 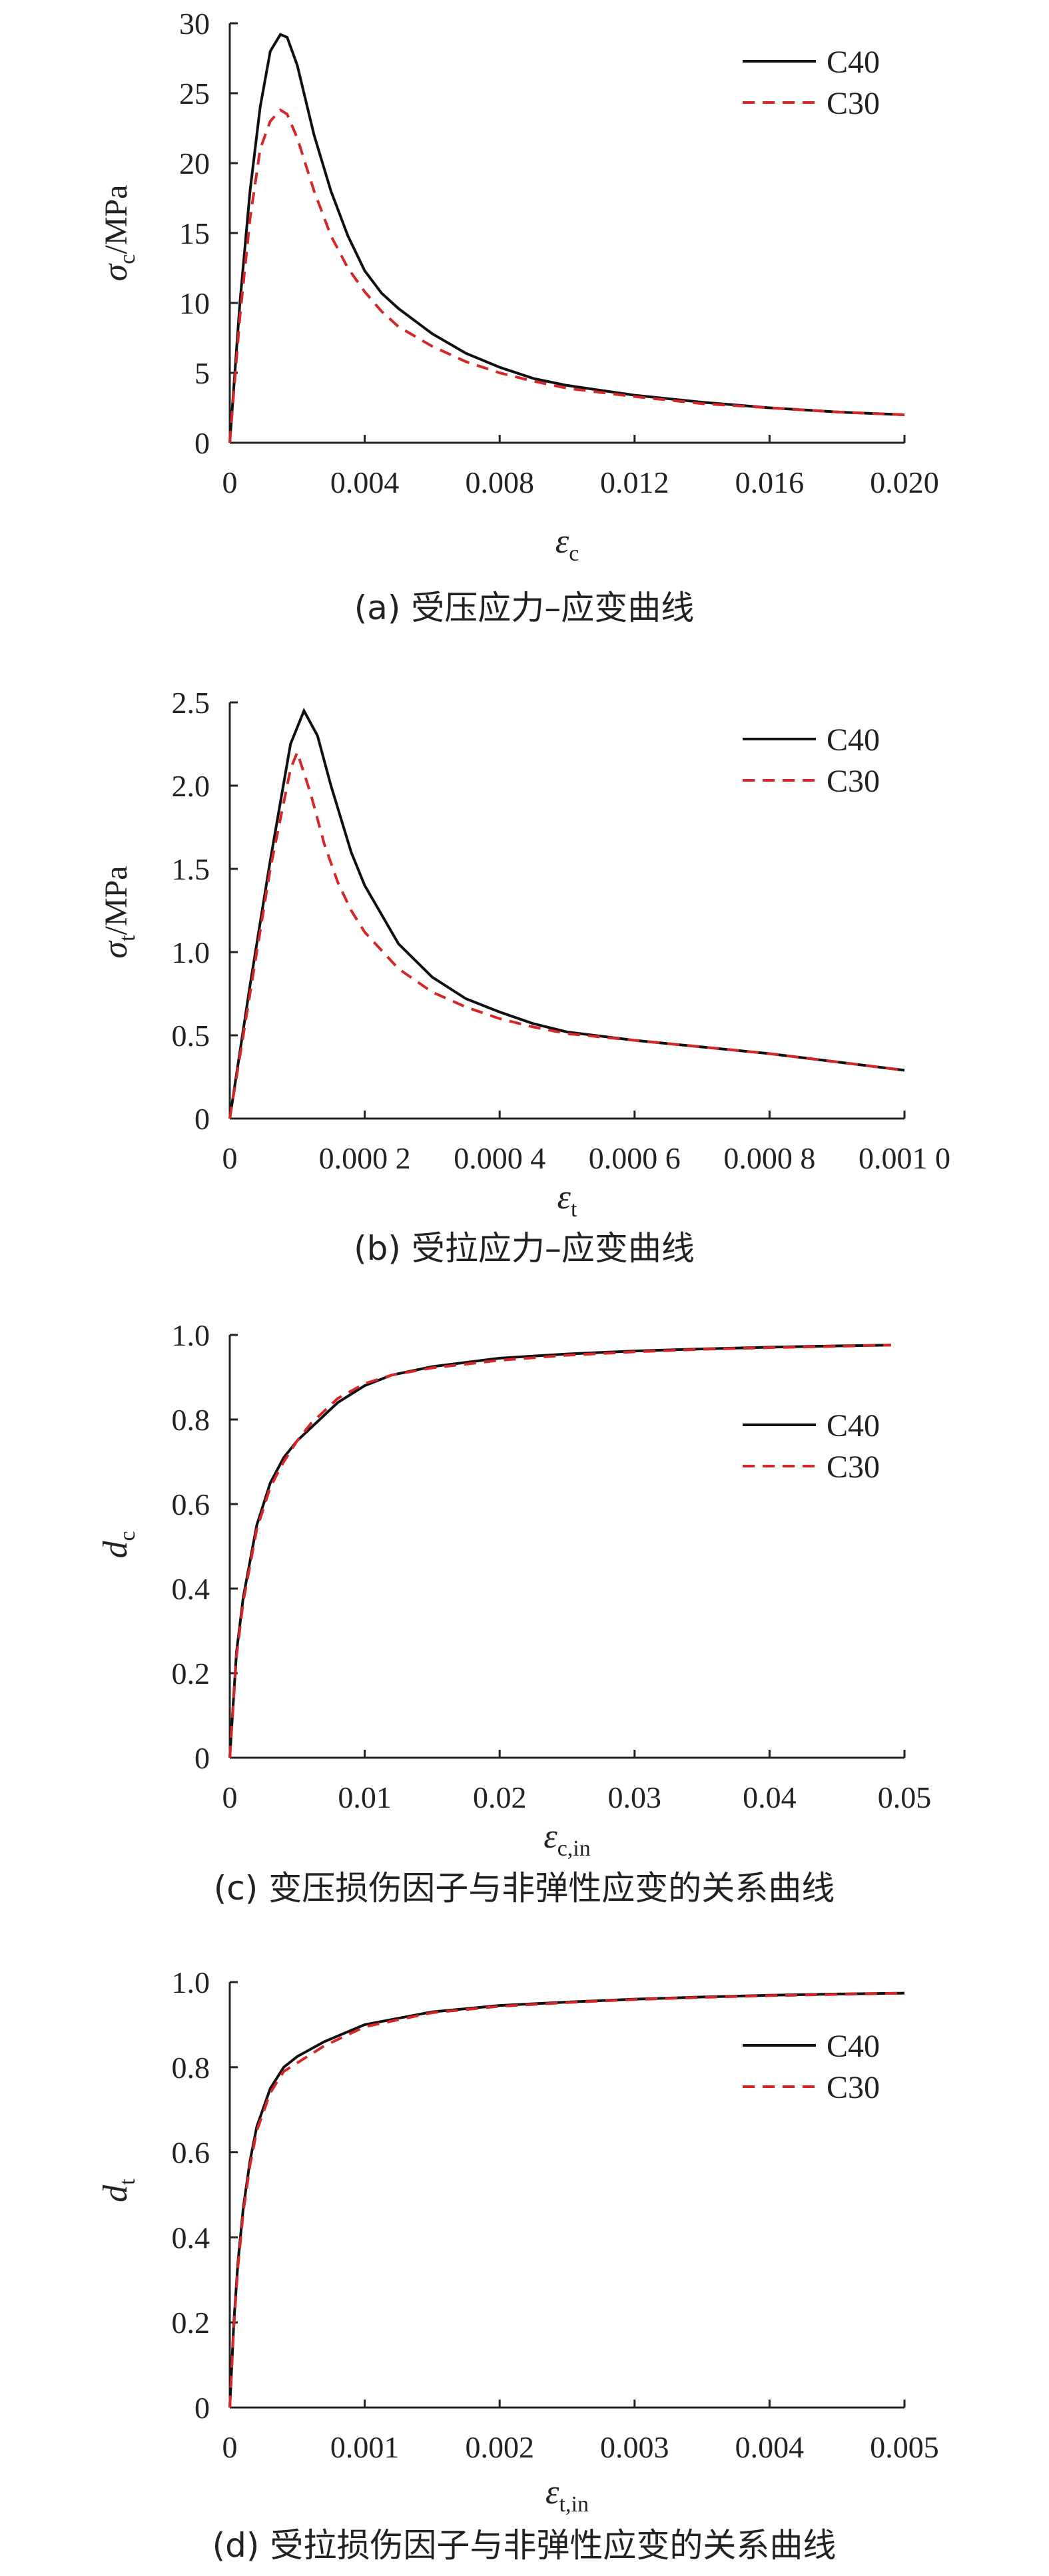 I want to click on y-tick-label: 10, so click(x=194, y=303).